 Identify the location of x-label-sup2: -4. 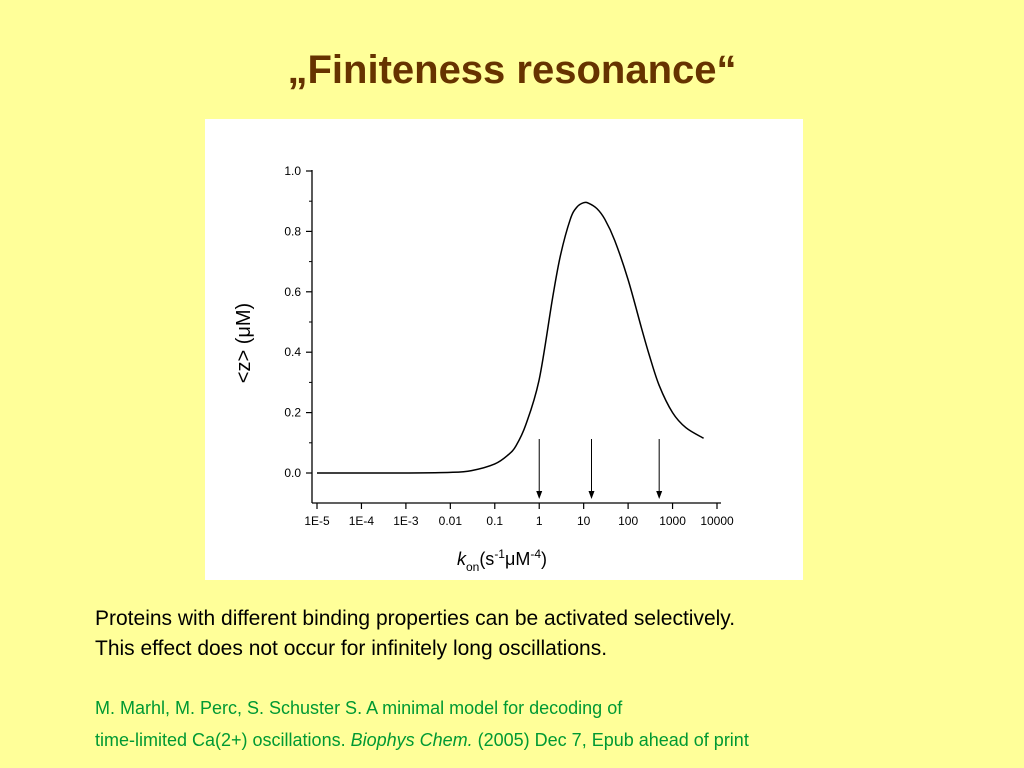
(535, 554).